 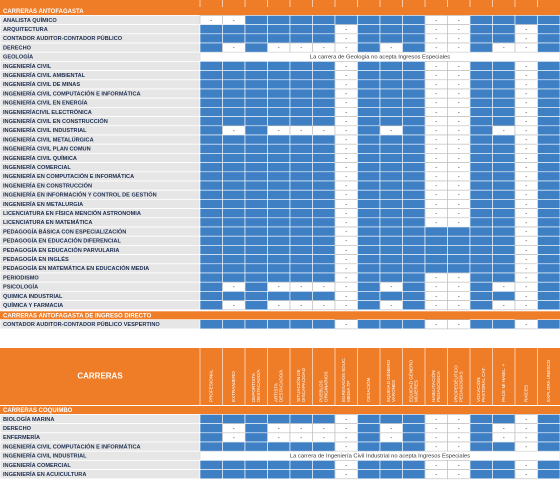 What do you see at coordinates (30, 20) in the screenshot?
I see `row-label: ANALISTA QUÍMICO` at bounding box center [30, 20].